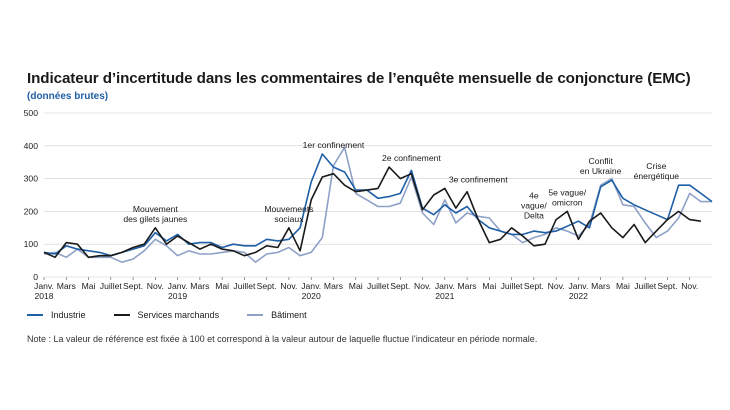 The width and height of the screenshot is (730, 410). I want to click on legend-label-industrie: Industrie, so click(68, 315).